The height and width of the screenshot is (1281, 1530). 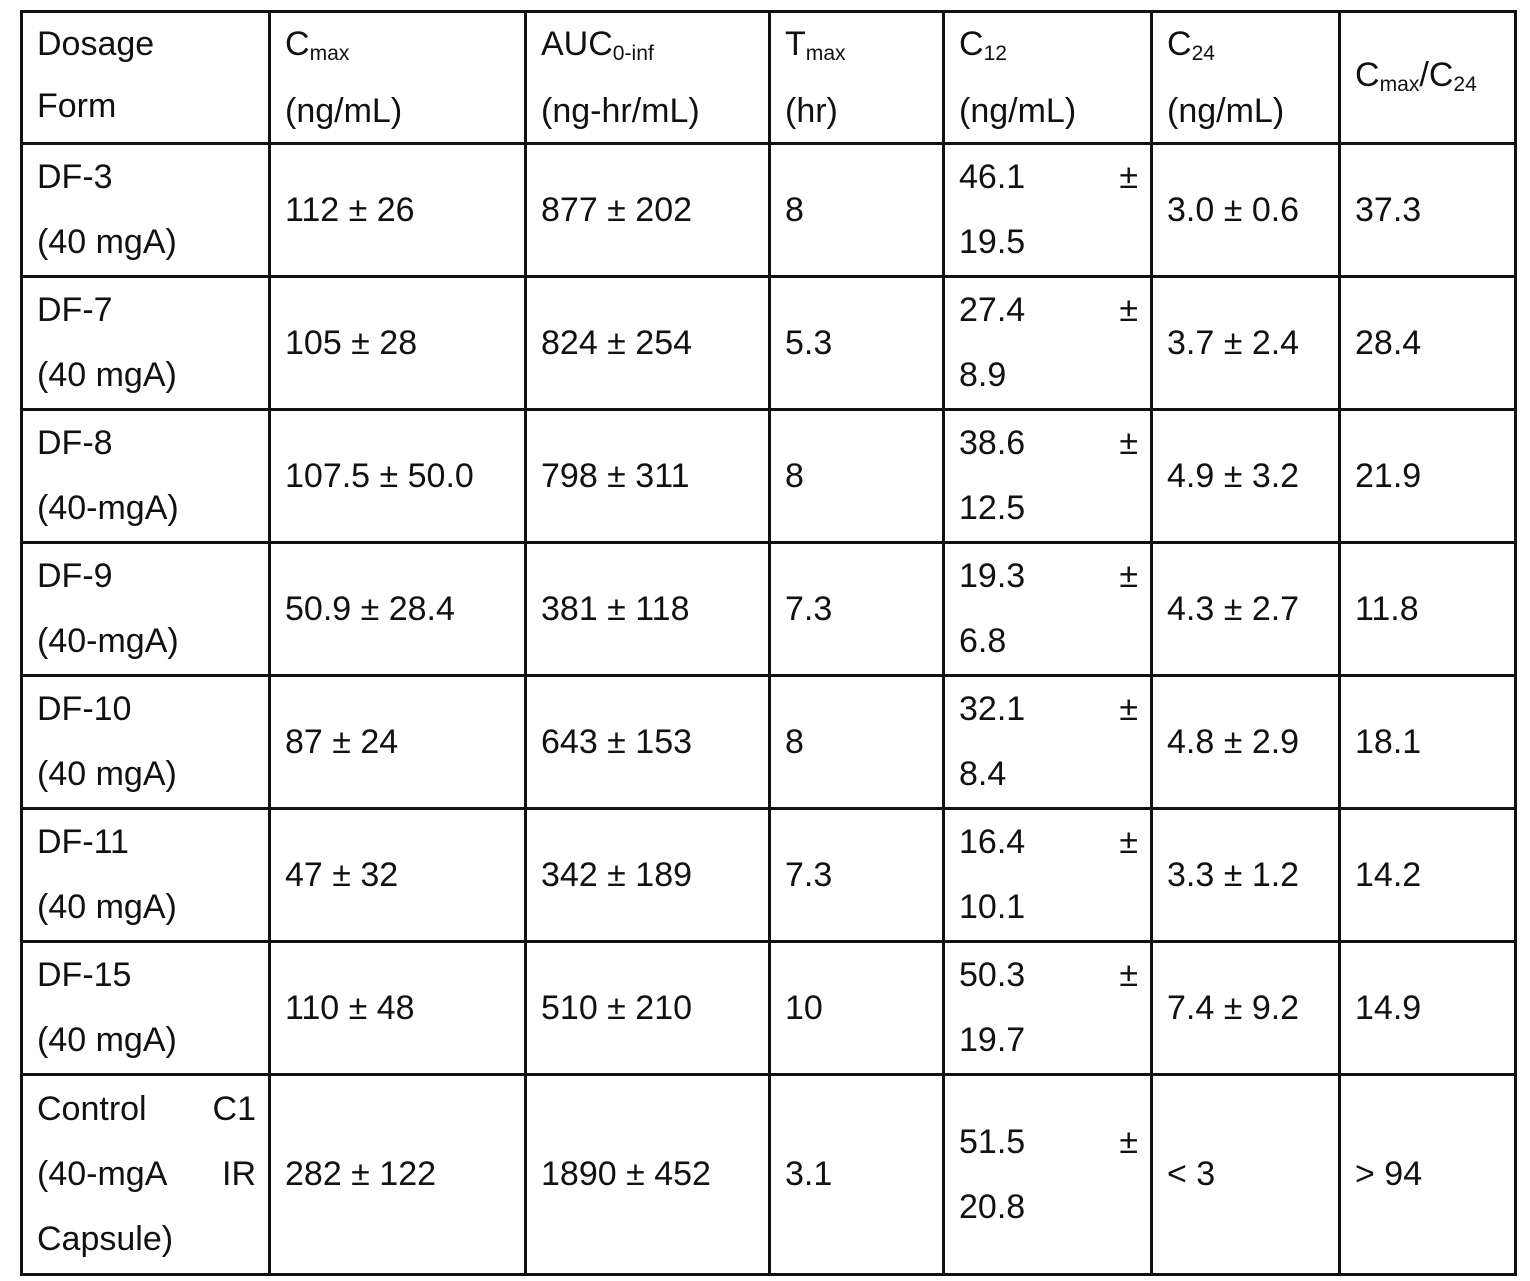 What do you see at coordinates (1047, 343) in the screenshot?
I see `cell-c12: 27.4 ±8.9` at bounding box center [1047, 343].